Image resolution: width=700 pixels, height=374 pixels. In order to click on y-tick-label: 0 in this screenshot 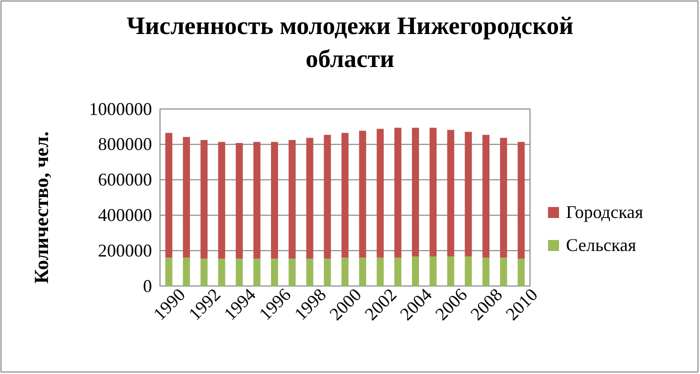, I will do `click(147, 286)`.